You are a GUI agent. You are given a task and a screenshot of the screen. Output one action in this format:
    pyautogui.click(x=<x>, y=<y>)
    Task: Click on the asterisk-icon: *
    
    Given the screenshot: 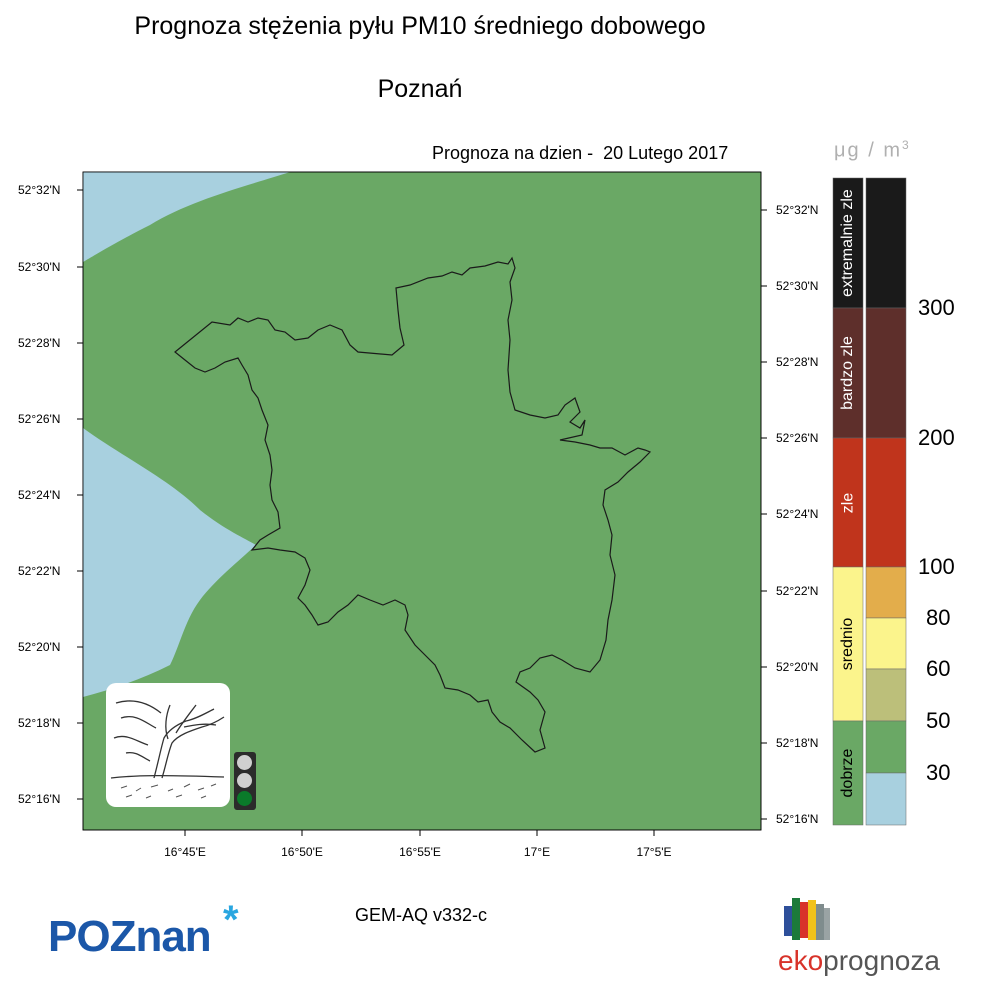 What is the action you would take?
    pyautogui.click(x=231, y=920)
    